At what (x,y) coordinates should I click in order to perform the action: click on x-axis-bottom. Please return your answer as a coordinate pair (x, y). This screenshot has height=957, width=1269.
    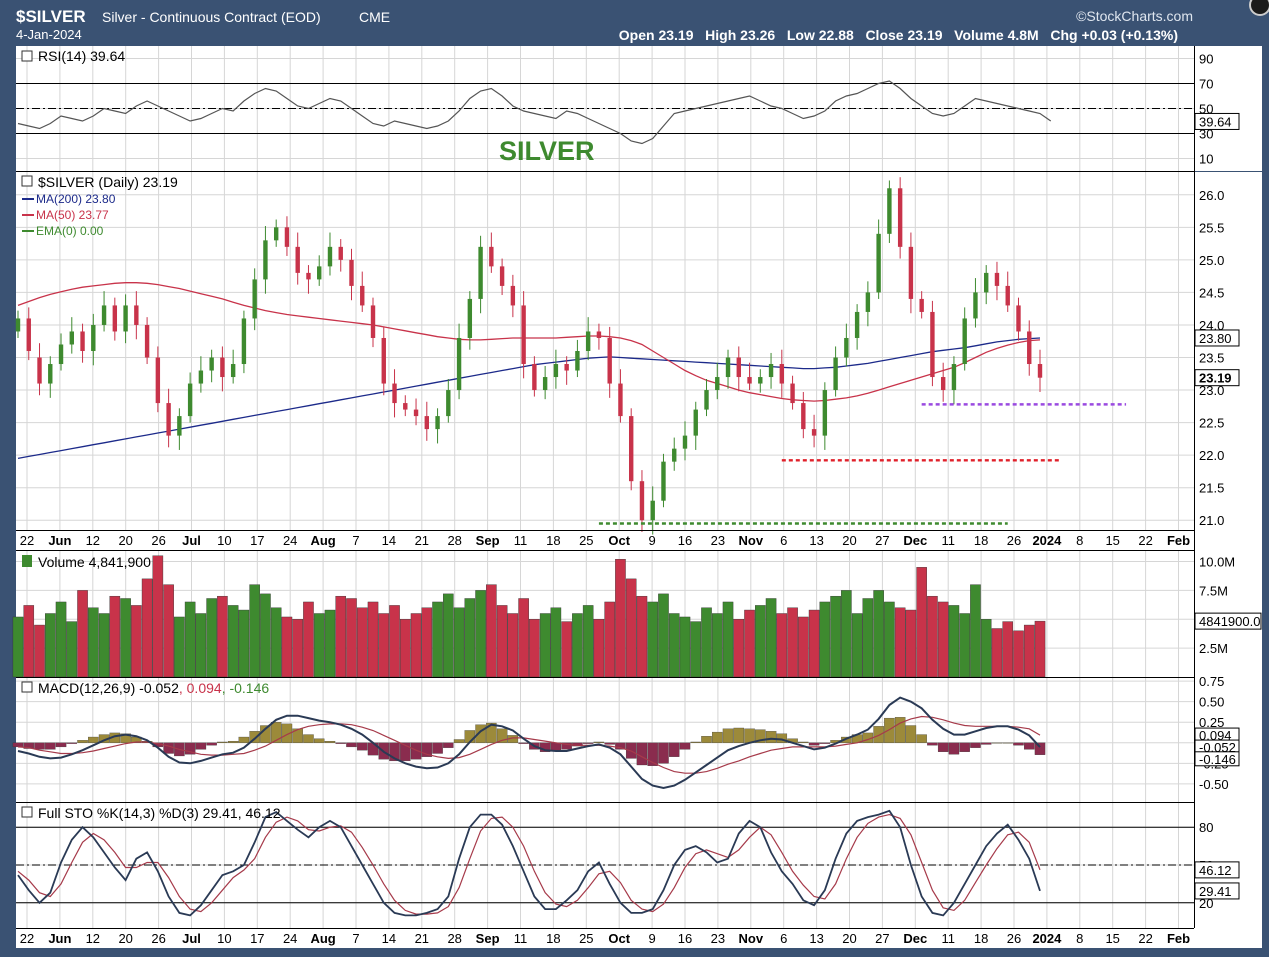
    Looking at the image, I should click on (639, 938).